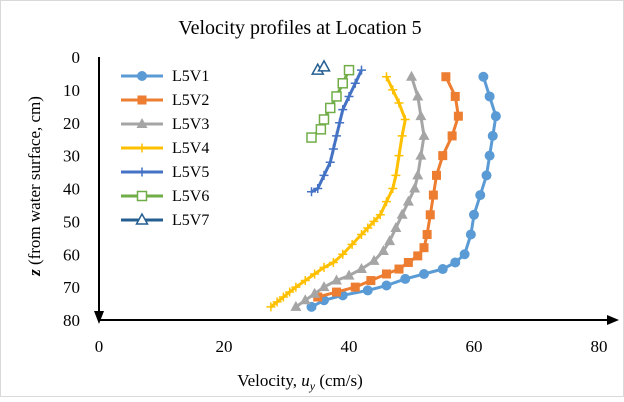  Describe the element at coordinates (190, 76) in the screenshot. I see `legend-label-l5v1: L5V1` at that location.